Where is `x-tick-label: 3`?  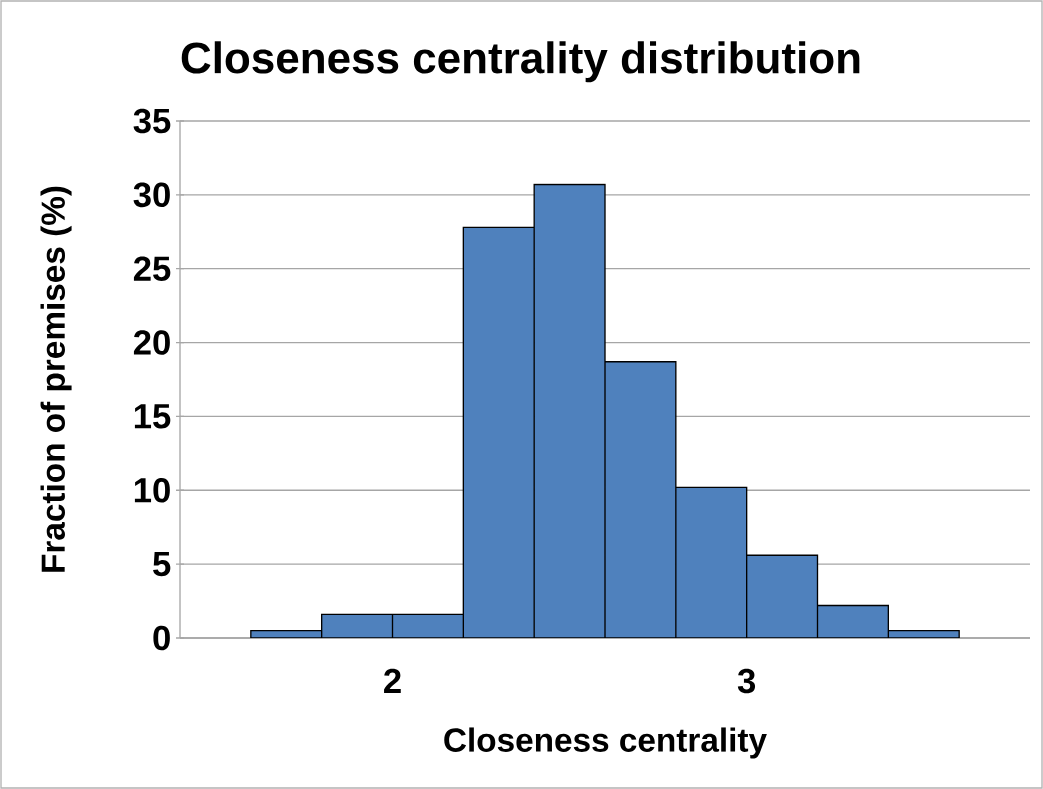
x-tick-label: 3 is located at coordinates (746, 681).